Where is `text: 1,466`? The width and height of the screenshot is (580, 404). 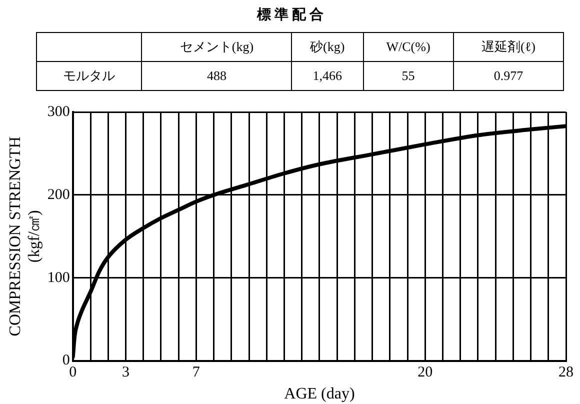 text: 1,466 is located at coordinates (328, 76).